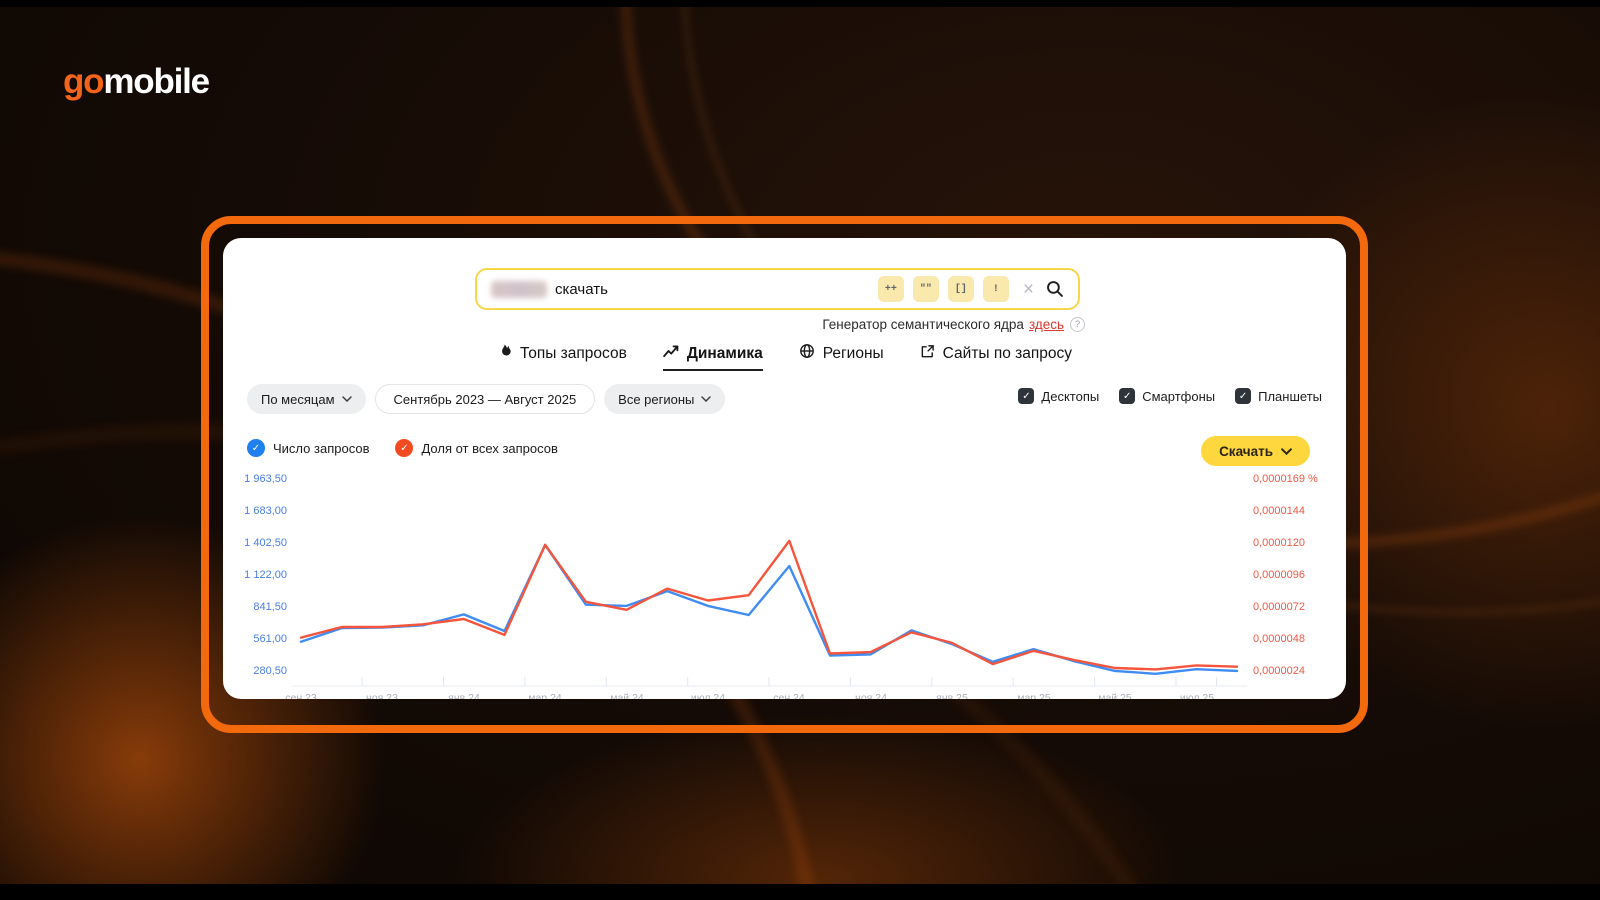 The image size is (1600, 900). I want to click on clear-icon: ×, so click(1028, 289).